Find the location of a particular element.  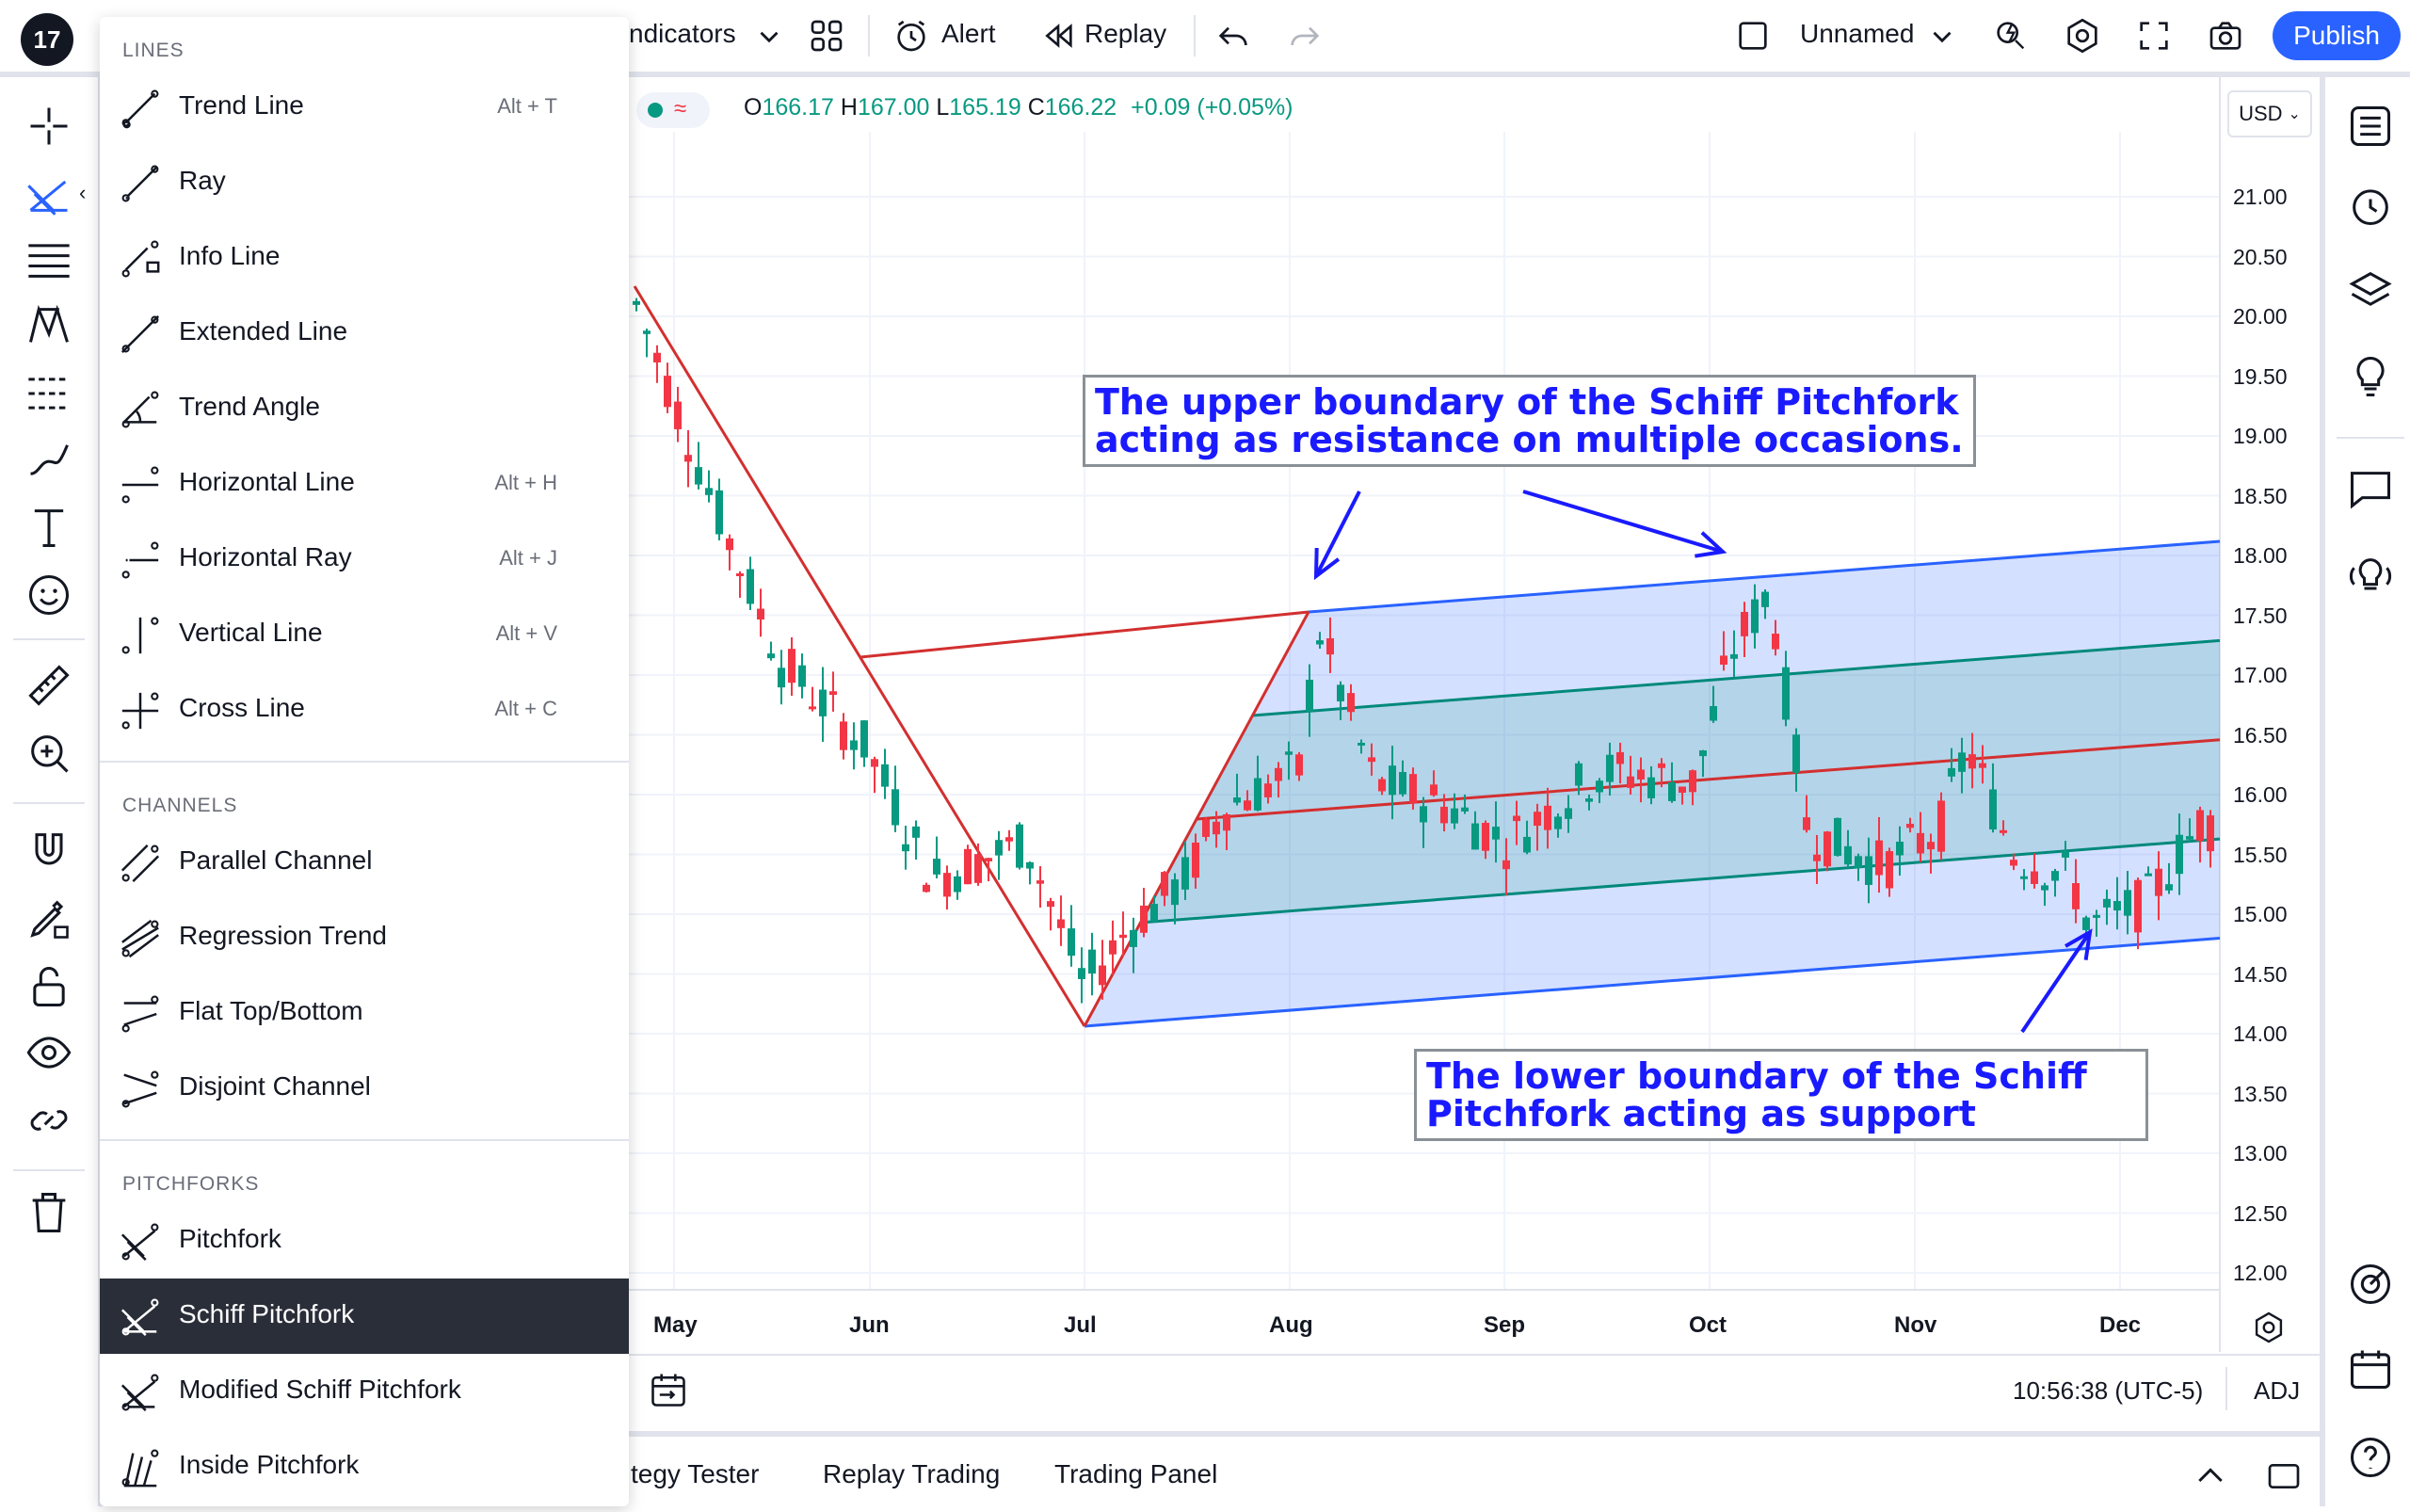

currency-select: USD ⌄ is located at coordinates (2269, 113).